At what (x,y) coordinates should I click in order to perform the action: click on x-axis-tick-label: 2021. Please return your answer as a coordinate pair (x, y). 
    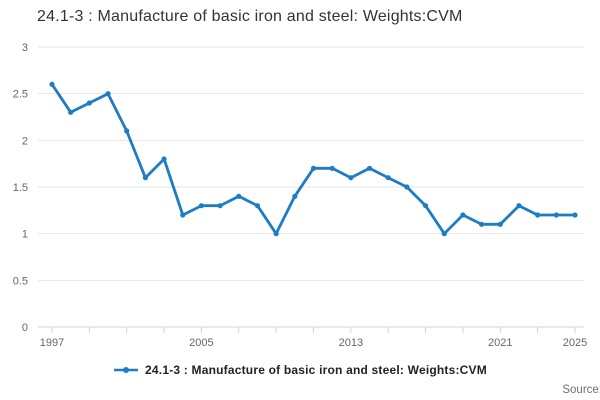
    Looking at the image, I should click on (500, 343).